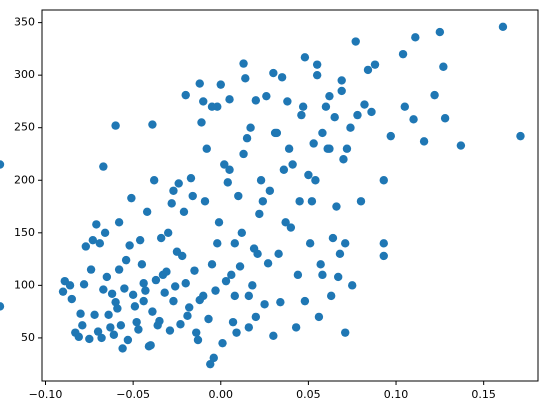 This screenshot has width=546, height=414. I want to click on y-tick-label: 150, so click(24, 232).